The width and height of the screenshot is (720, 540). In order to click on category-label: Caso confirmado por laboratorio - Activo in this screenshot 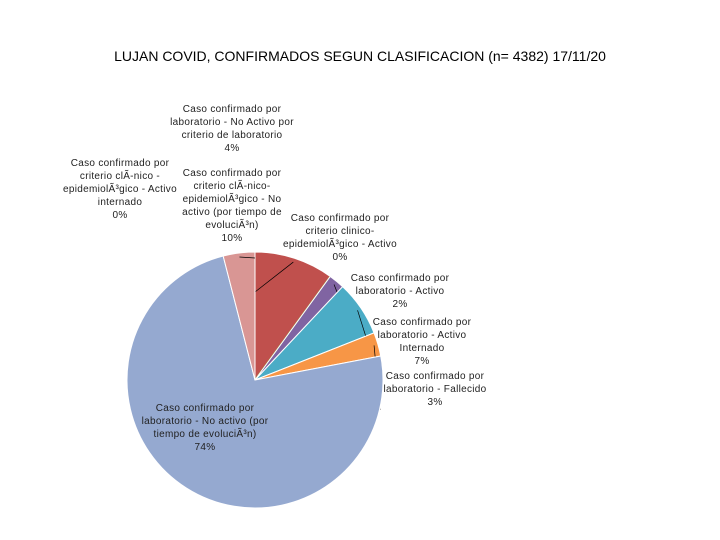, I will do `click(400, 285)`.